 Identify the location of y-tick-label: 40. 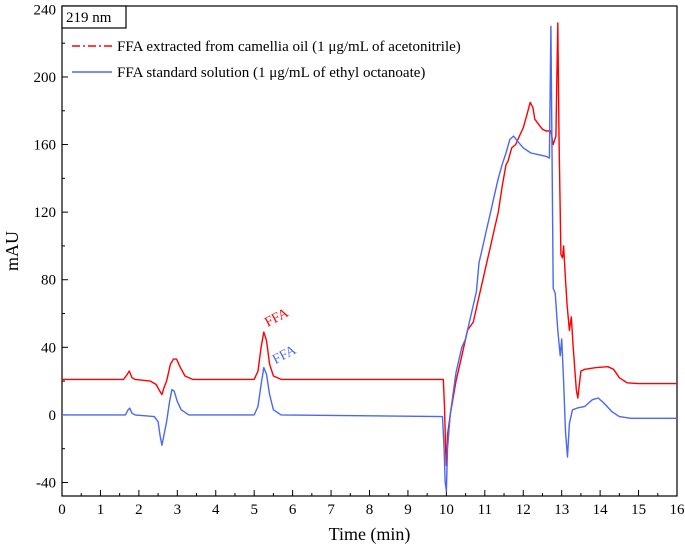
(48, 348).